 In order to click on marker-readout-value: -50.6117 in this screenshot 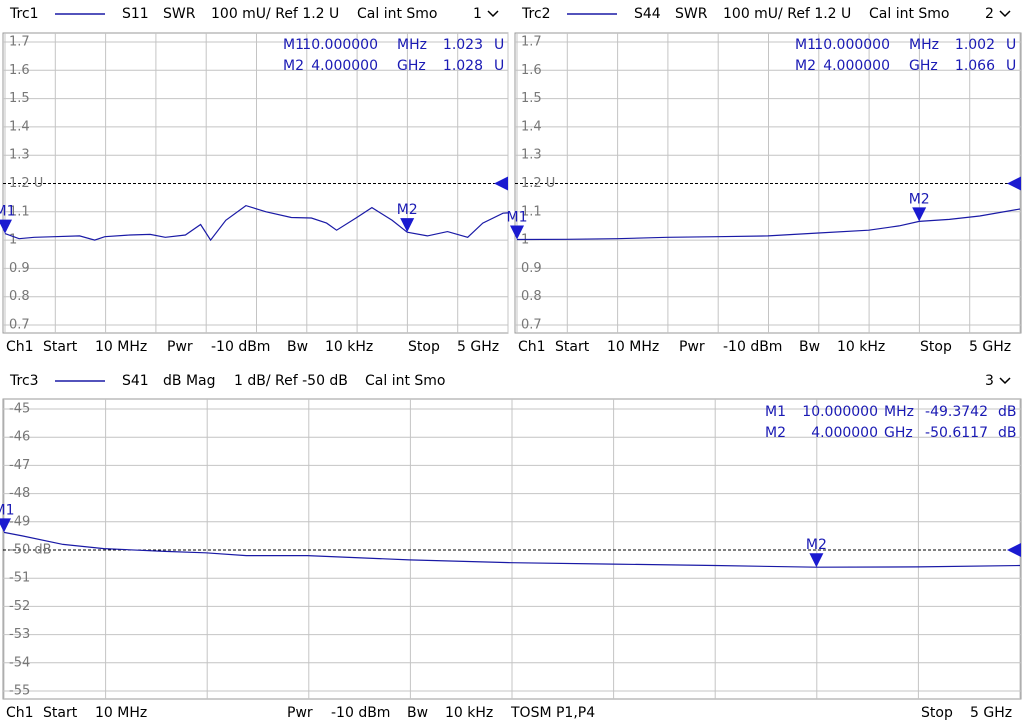, I will do `click(956, 433)`.